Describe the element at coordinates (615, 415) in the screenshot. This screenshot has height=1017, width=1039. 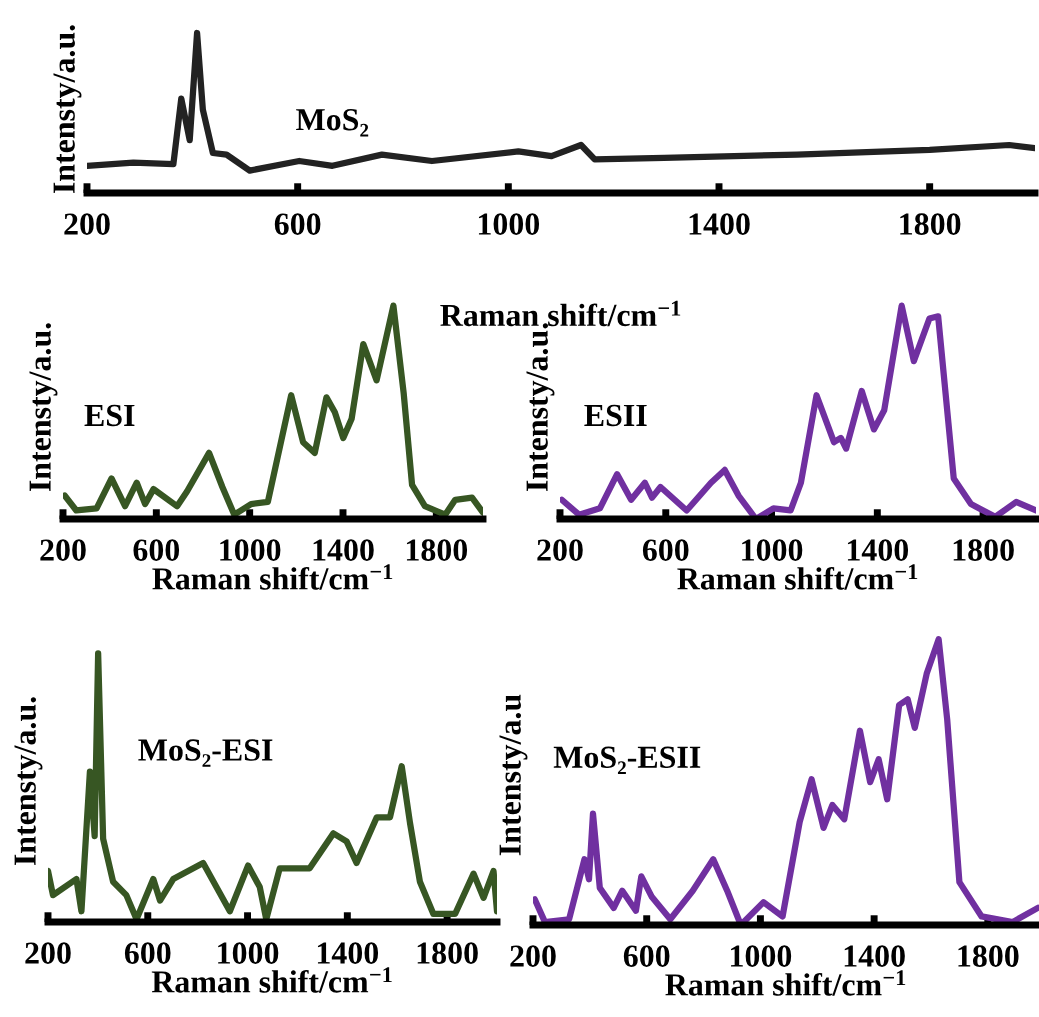
I see `annotation: ESII` at that location.